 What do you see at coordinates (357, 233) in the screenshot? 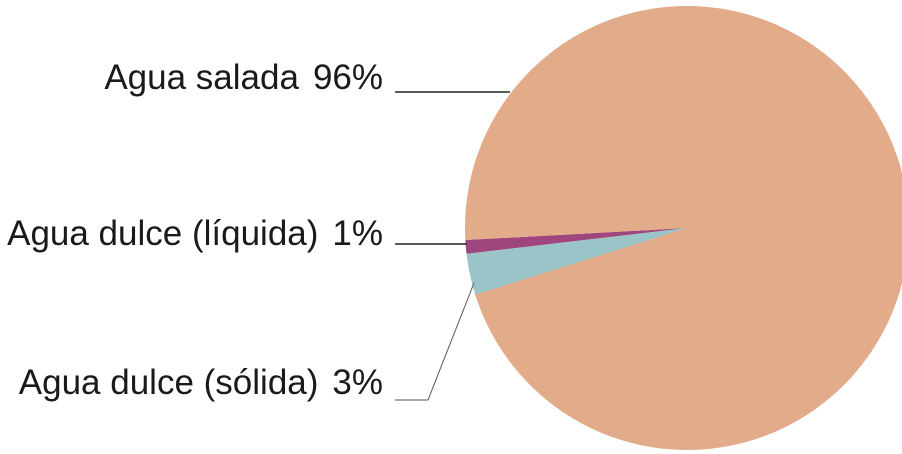
I see `value-label: 1%` at bounding box center [357, 233].